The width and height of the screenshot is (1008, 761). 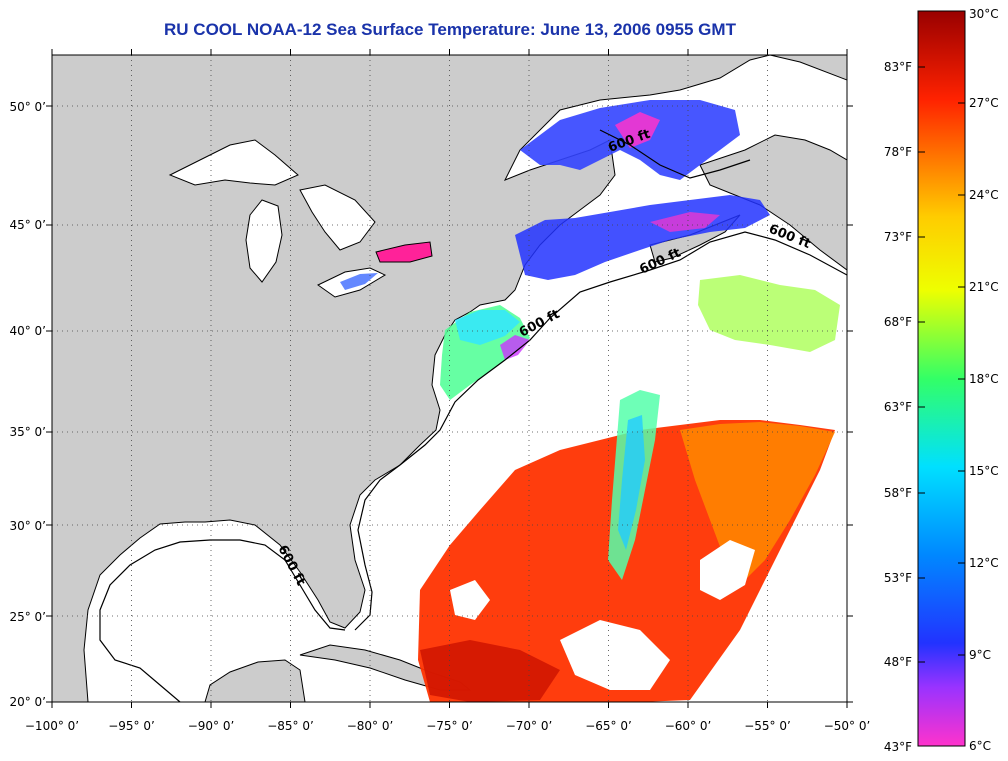 I want to click on colorbar-ticks, so click(x=941, y=378).